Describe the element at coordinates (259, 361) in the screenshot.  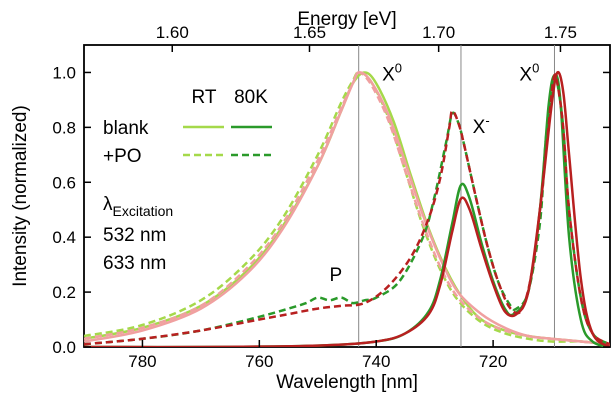
I see `x-tick-label: 760` at that location.